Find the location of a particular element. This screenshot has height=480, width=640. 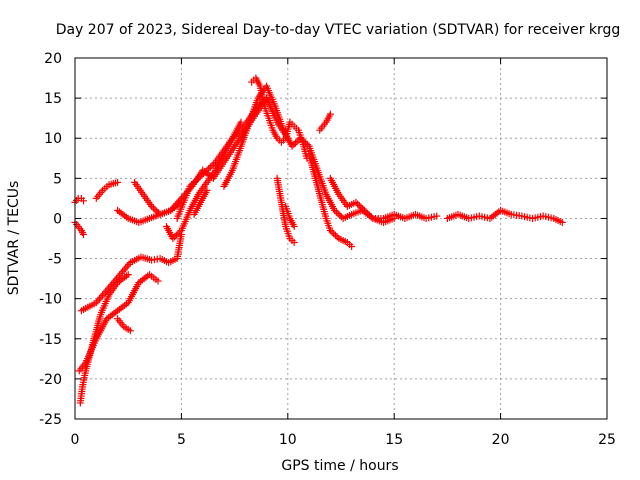

x-tick-label: 20 is located at coordinates (501, 440).